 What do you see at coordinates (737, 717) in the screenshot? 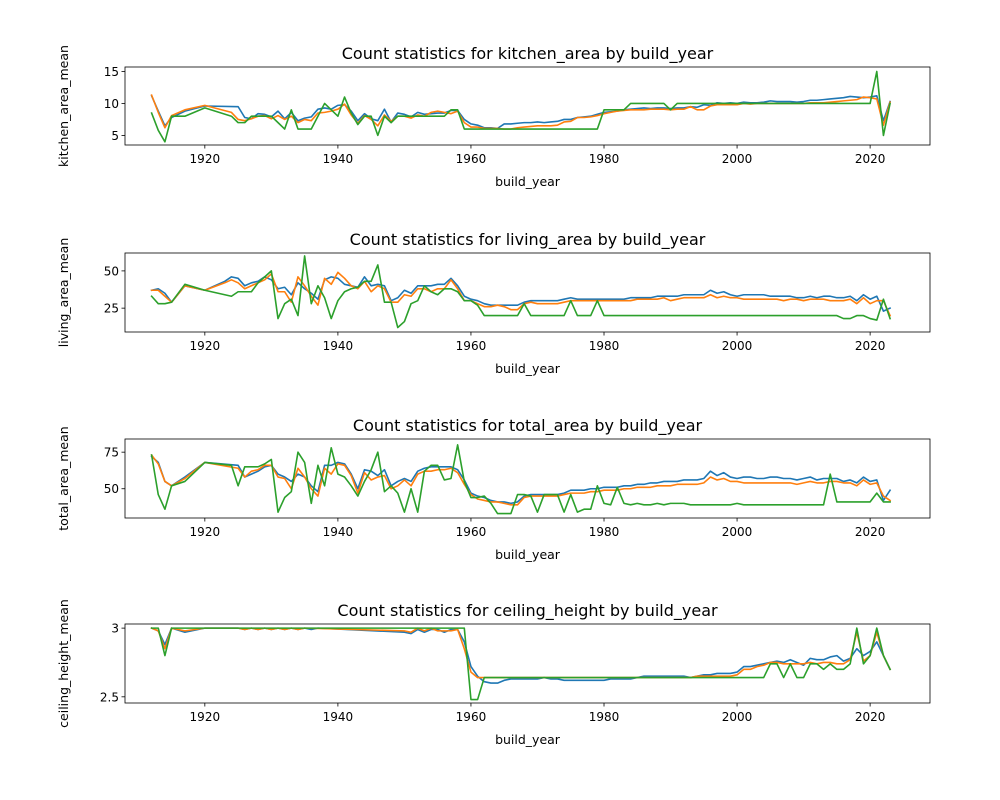
I see `x-tick-label-3-4: 2000` at bounding box center [737, 717].